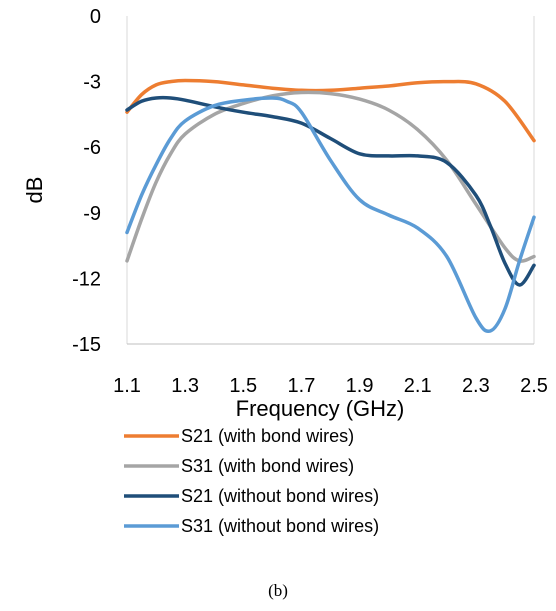  What do you see at coordinates (330, 386) in the screenshot?
I see `x-tick-labels: 1.1 1.3 1.5 1.7 1.9 2.1 2.3 2.5` at bounding box center [330, 386].